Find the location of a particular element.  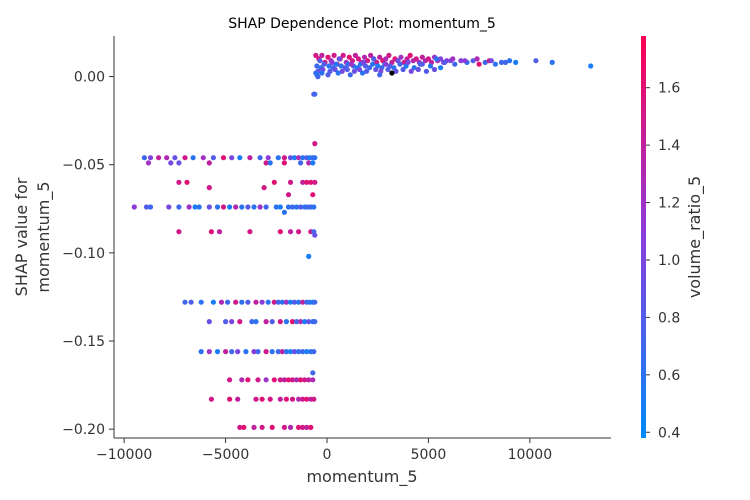

colorbar-tick-label: 1.0 is located at coordinates (669, 261).